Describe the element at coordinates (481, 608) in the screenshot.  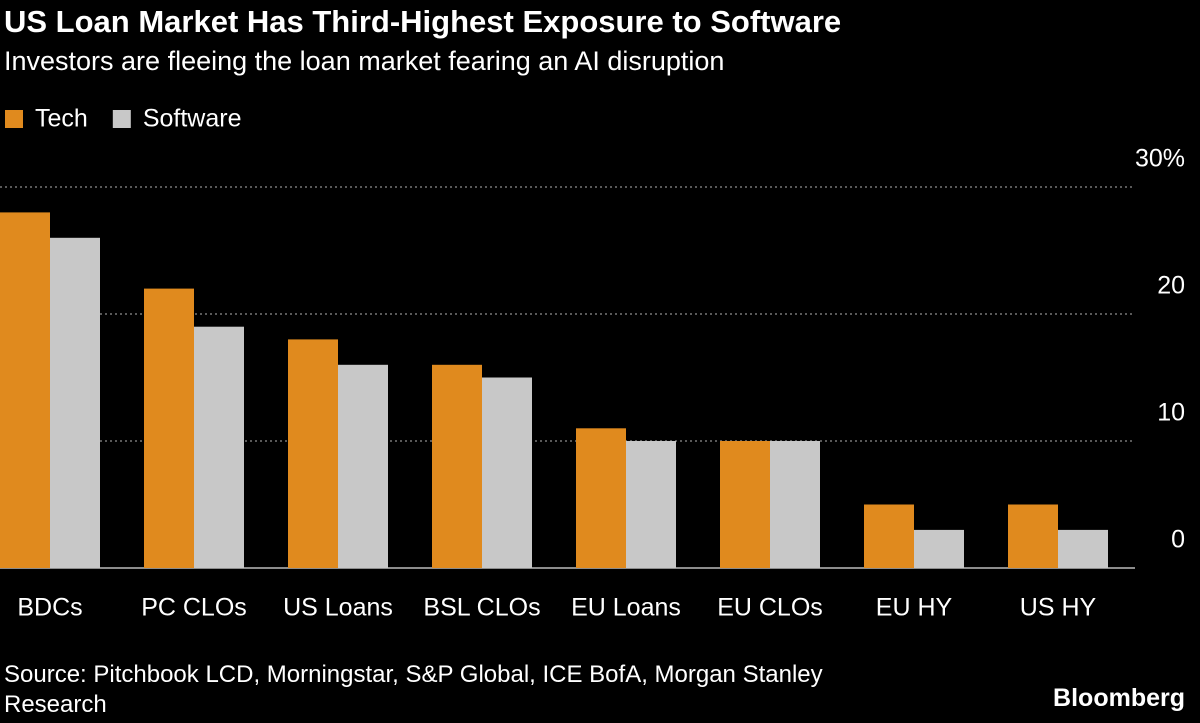
I see `x-tick-label: BSL CLOs` at that location.